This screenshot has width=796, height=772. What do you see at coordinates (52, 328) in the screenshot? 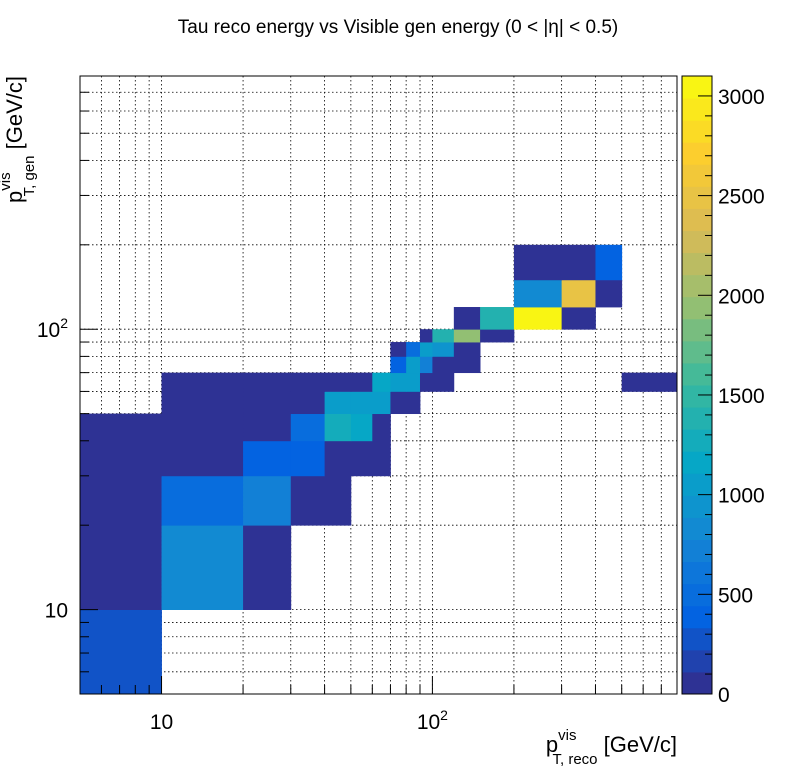
I see `y-tick-label: 102` at bounding box center [52, 328].